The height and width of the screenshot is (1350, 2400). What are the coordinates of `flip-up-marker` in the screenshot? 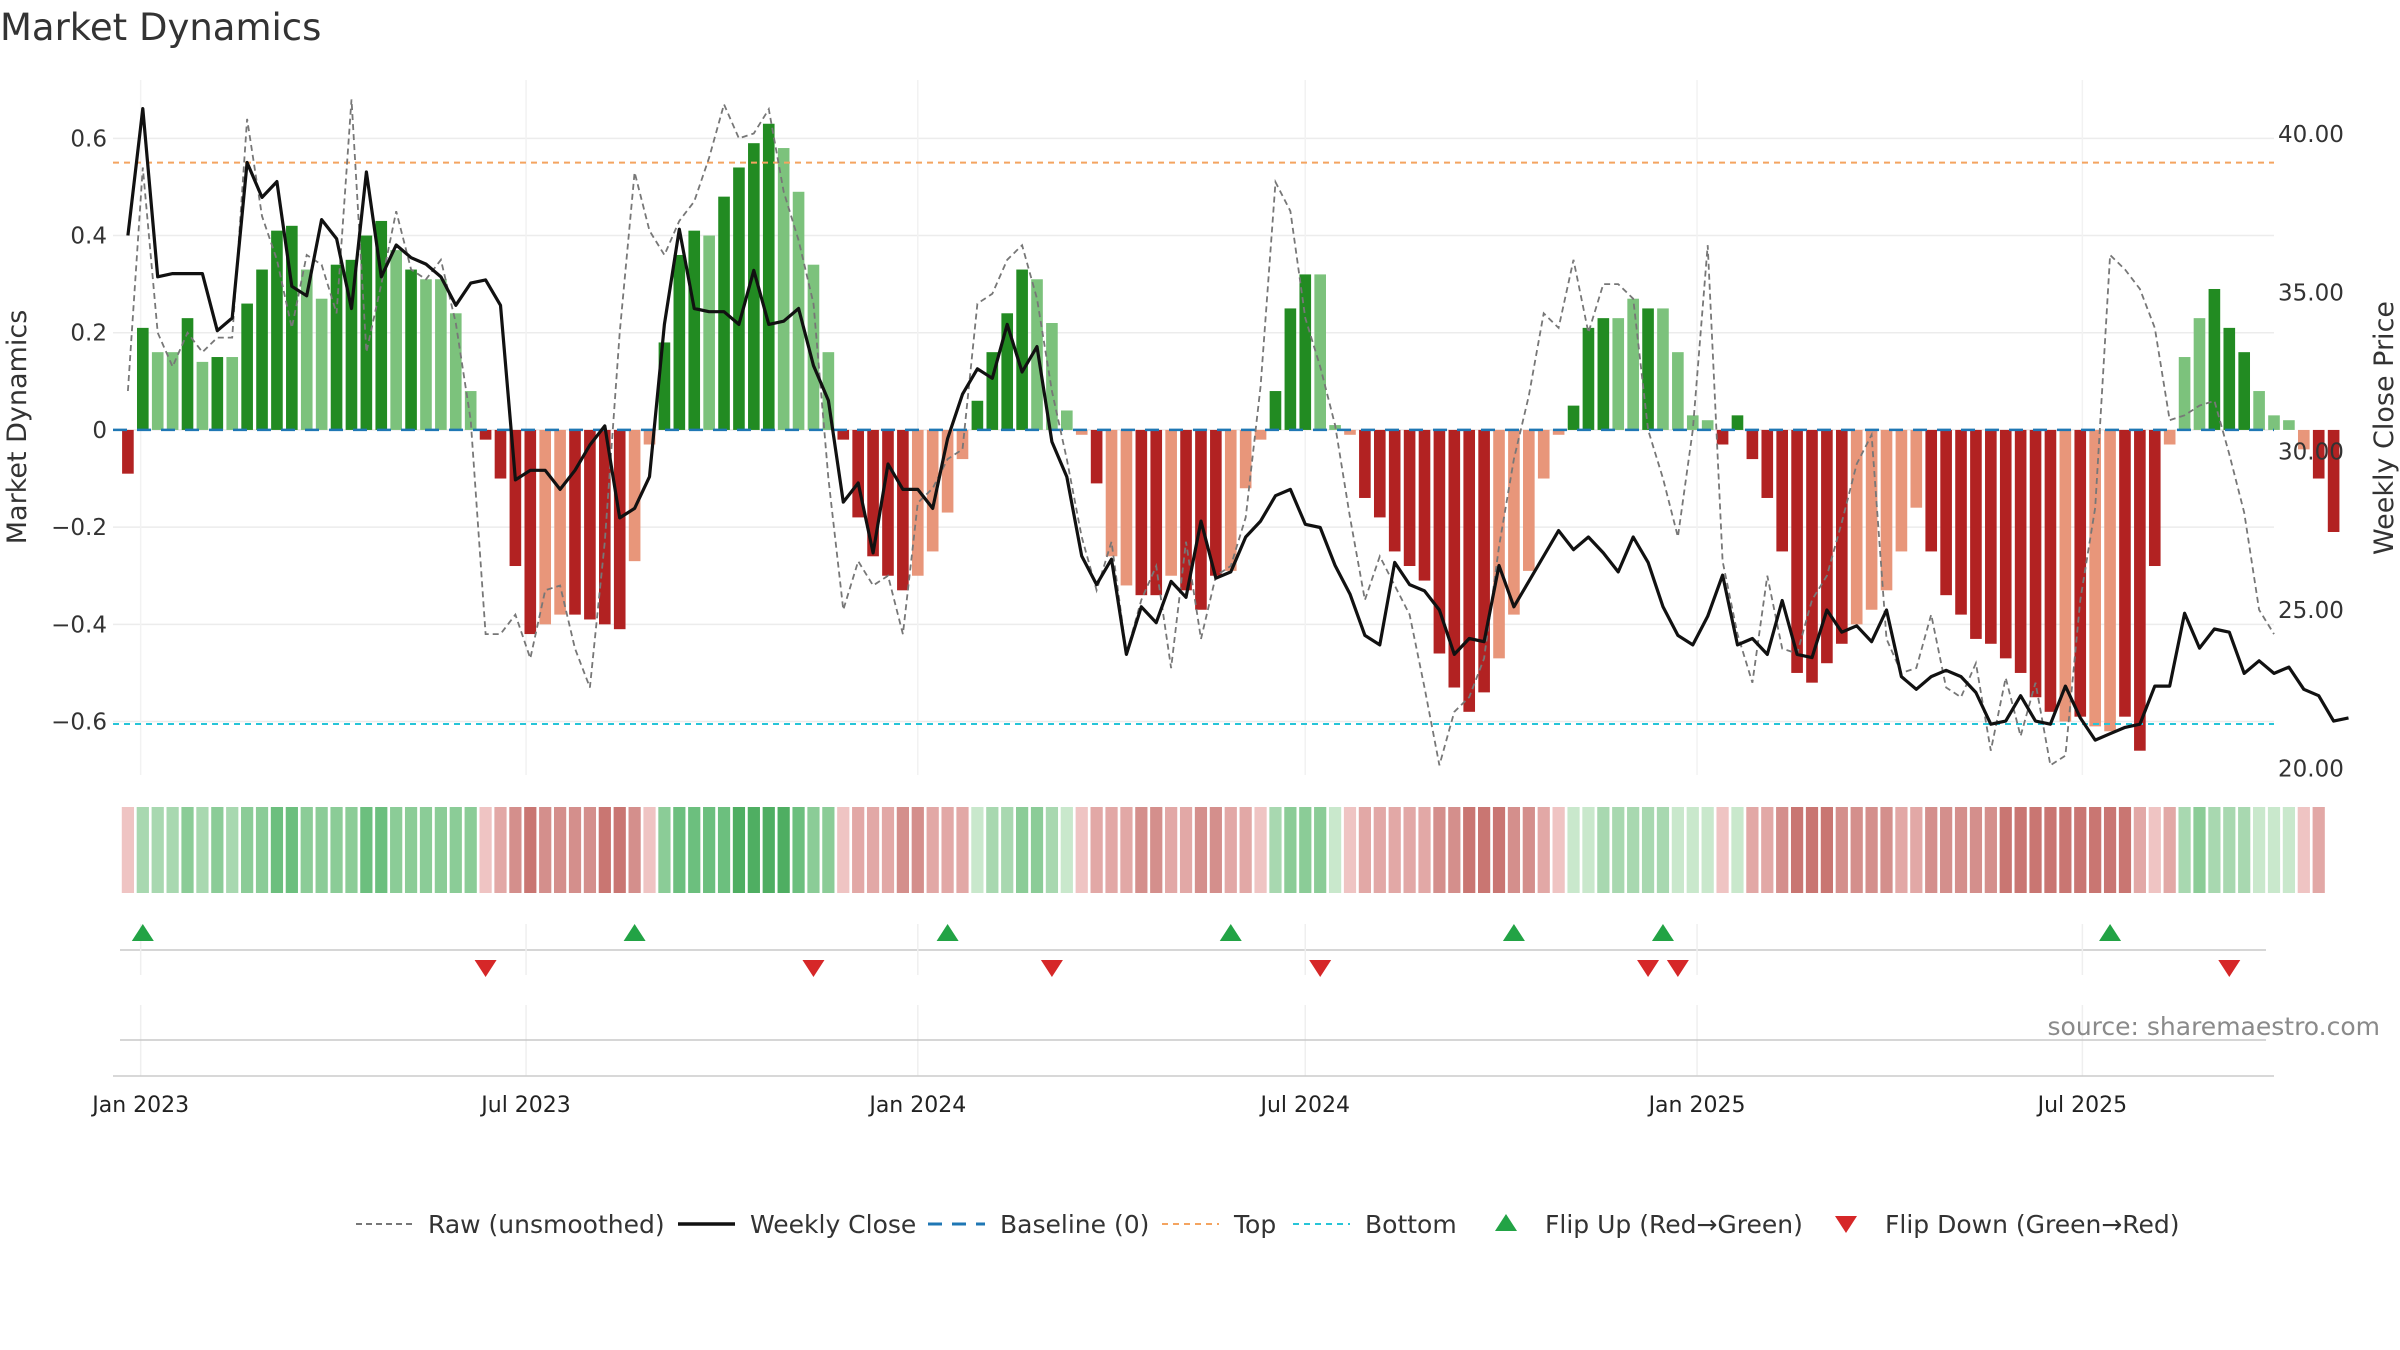 It's located at (634, 932).